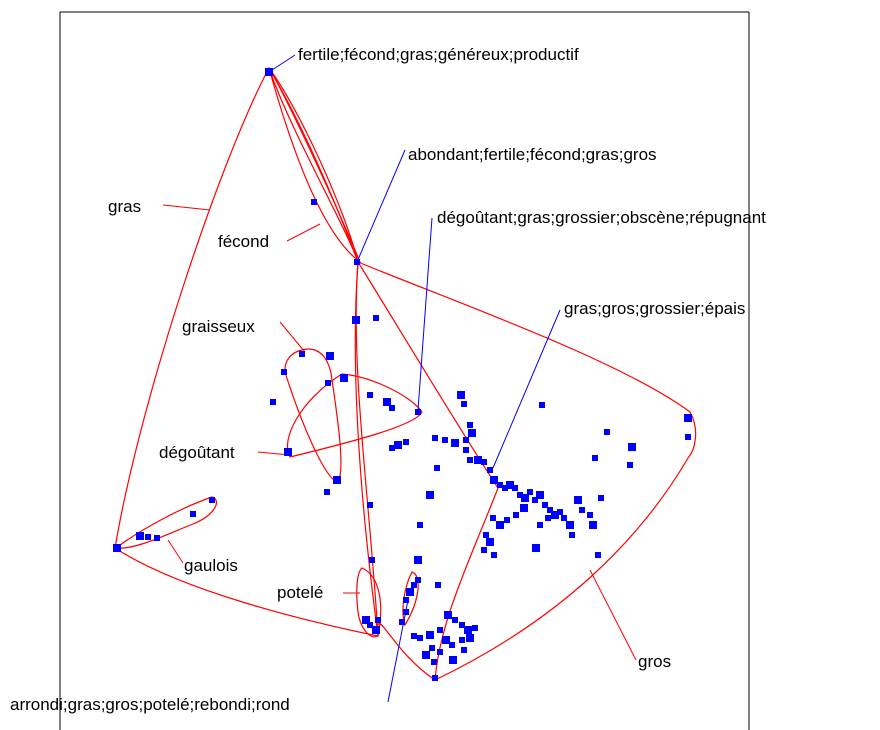  I want to click on label-gros: gros, so click(654, 661).